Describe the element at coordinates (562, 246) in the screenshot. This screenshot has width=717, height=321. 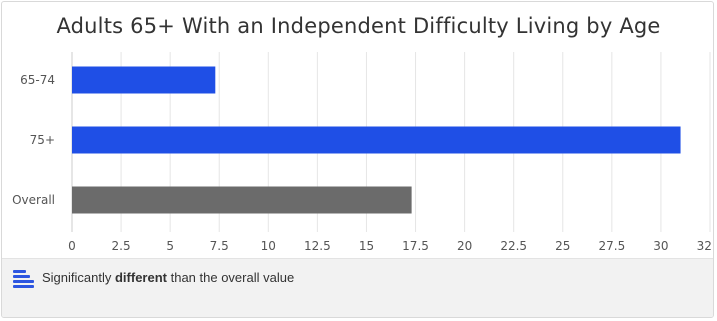
I see `x-tick-label: 25` at that location.